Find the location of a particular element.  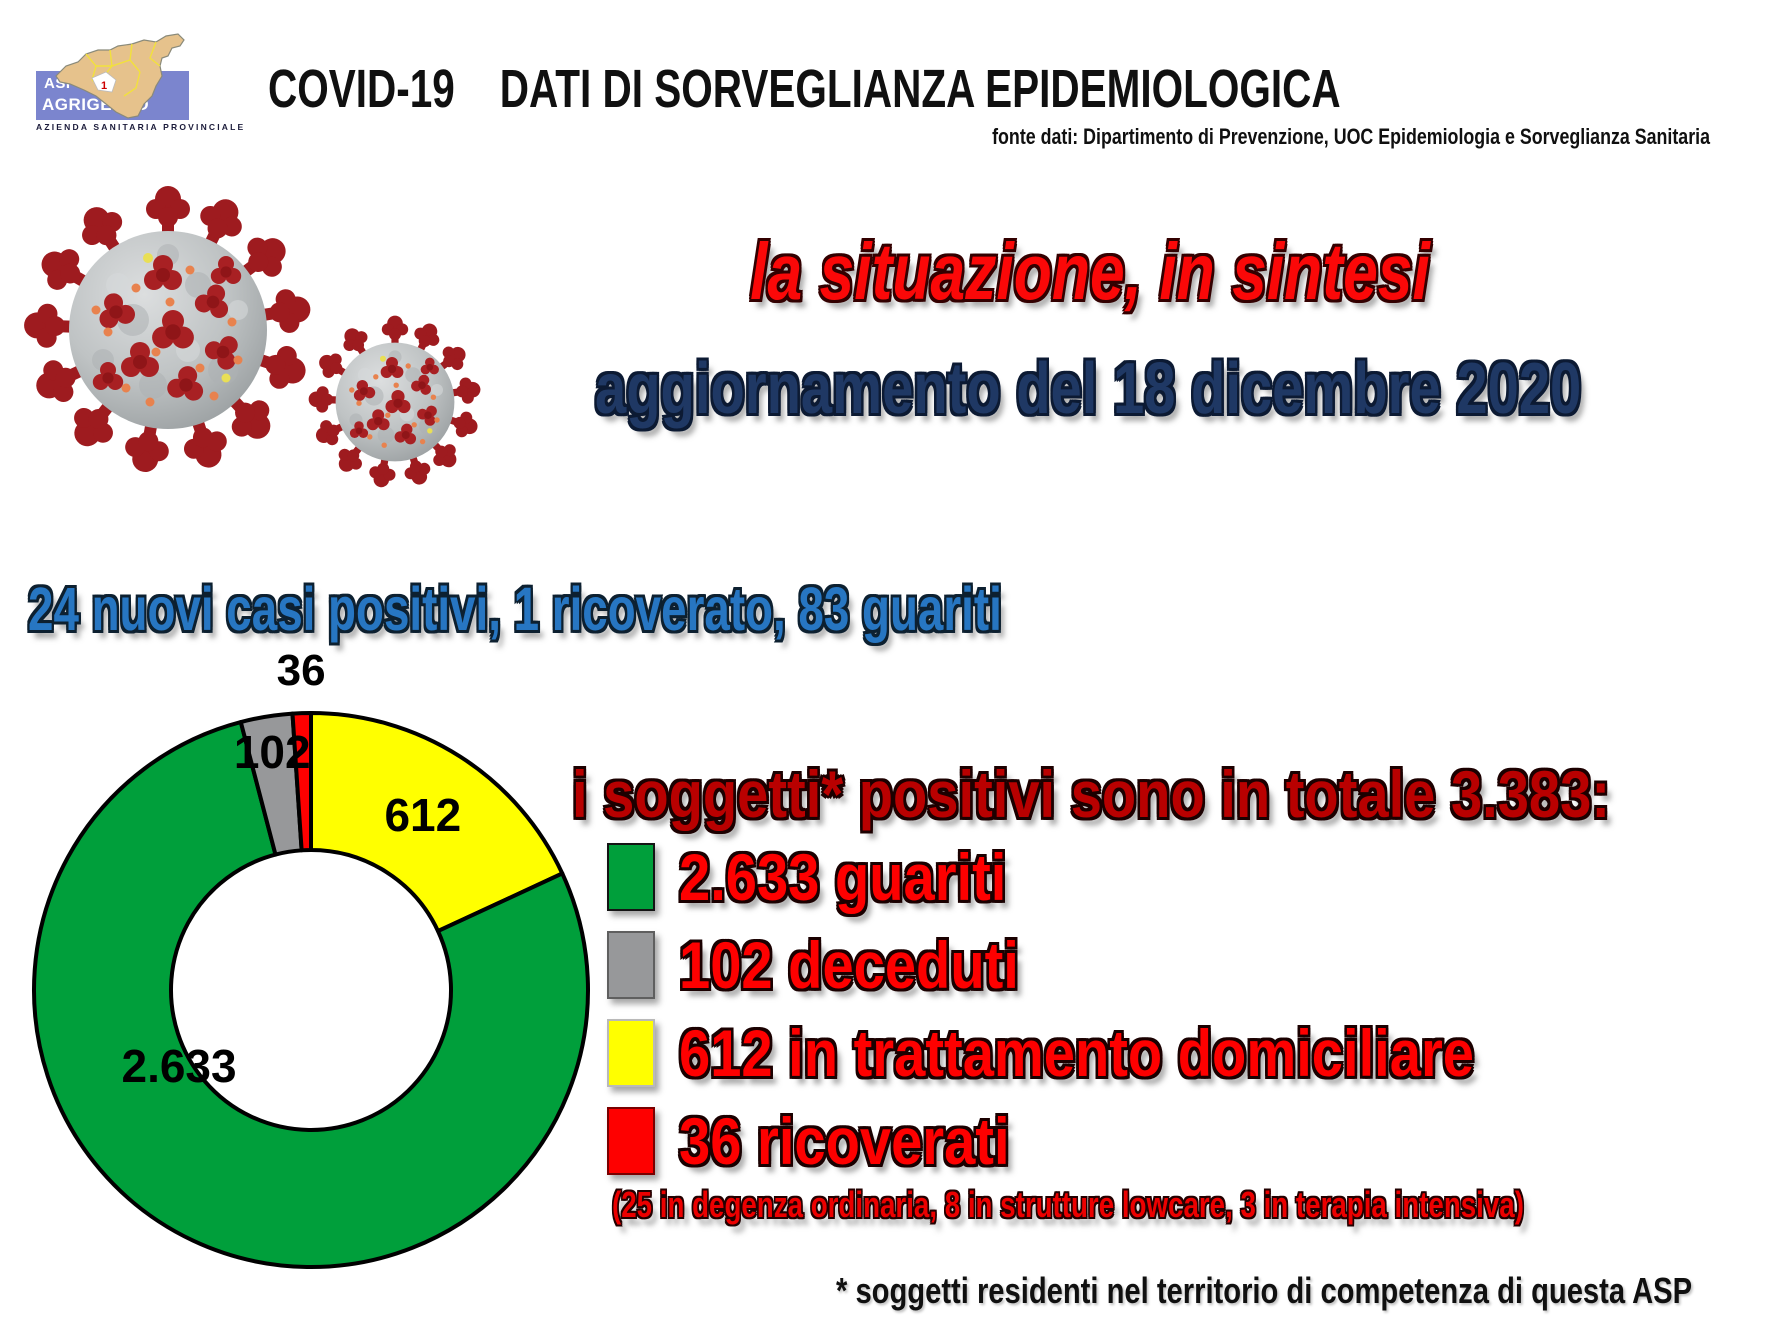

legend-item-trattamento-domiciliare: 612 in trattamento domiciliare is located at coordinates (1110, 1053).